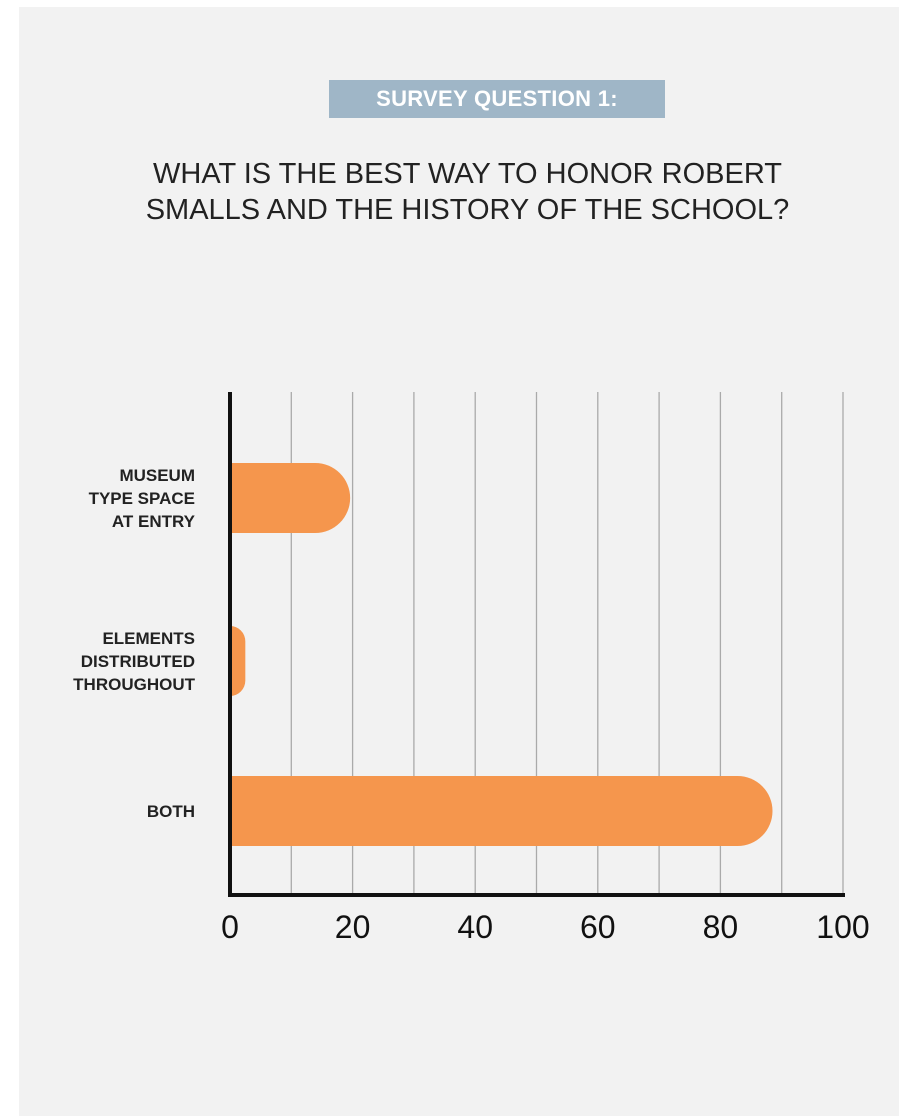 The width and height of the screenshot is (899, 1116). I want to click on category-label-line: THROUGHOUT, so click(134, 684).